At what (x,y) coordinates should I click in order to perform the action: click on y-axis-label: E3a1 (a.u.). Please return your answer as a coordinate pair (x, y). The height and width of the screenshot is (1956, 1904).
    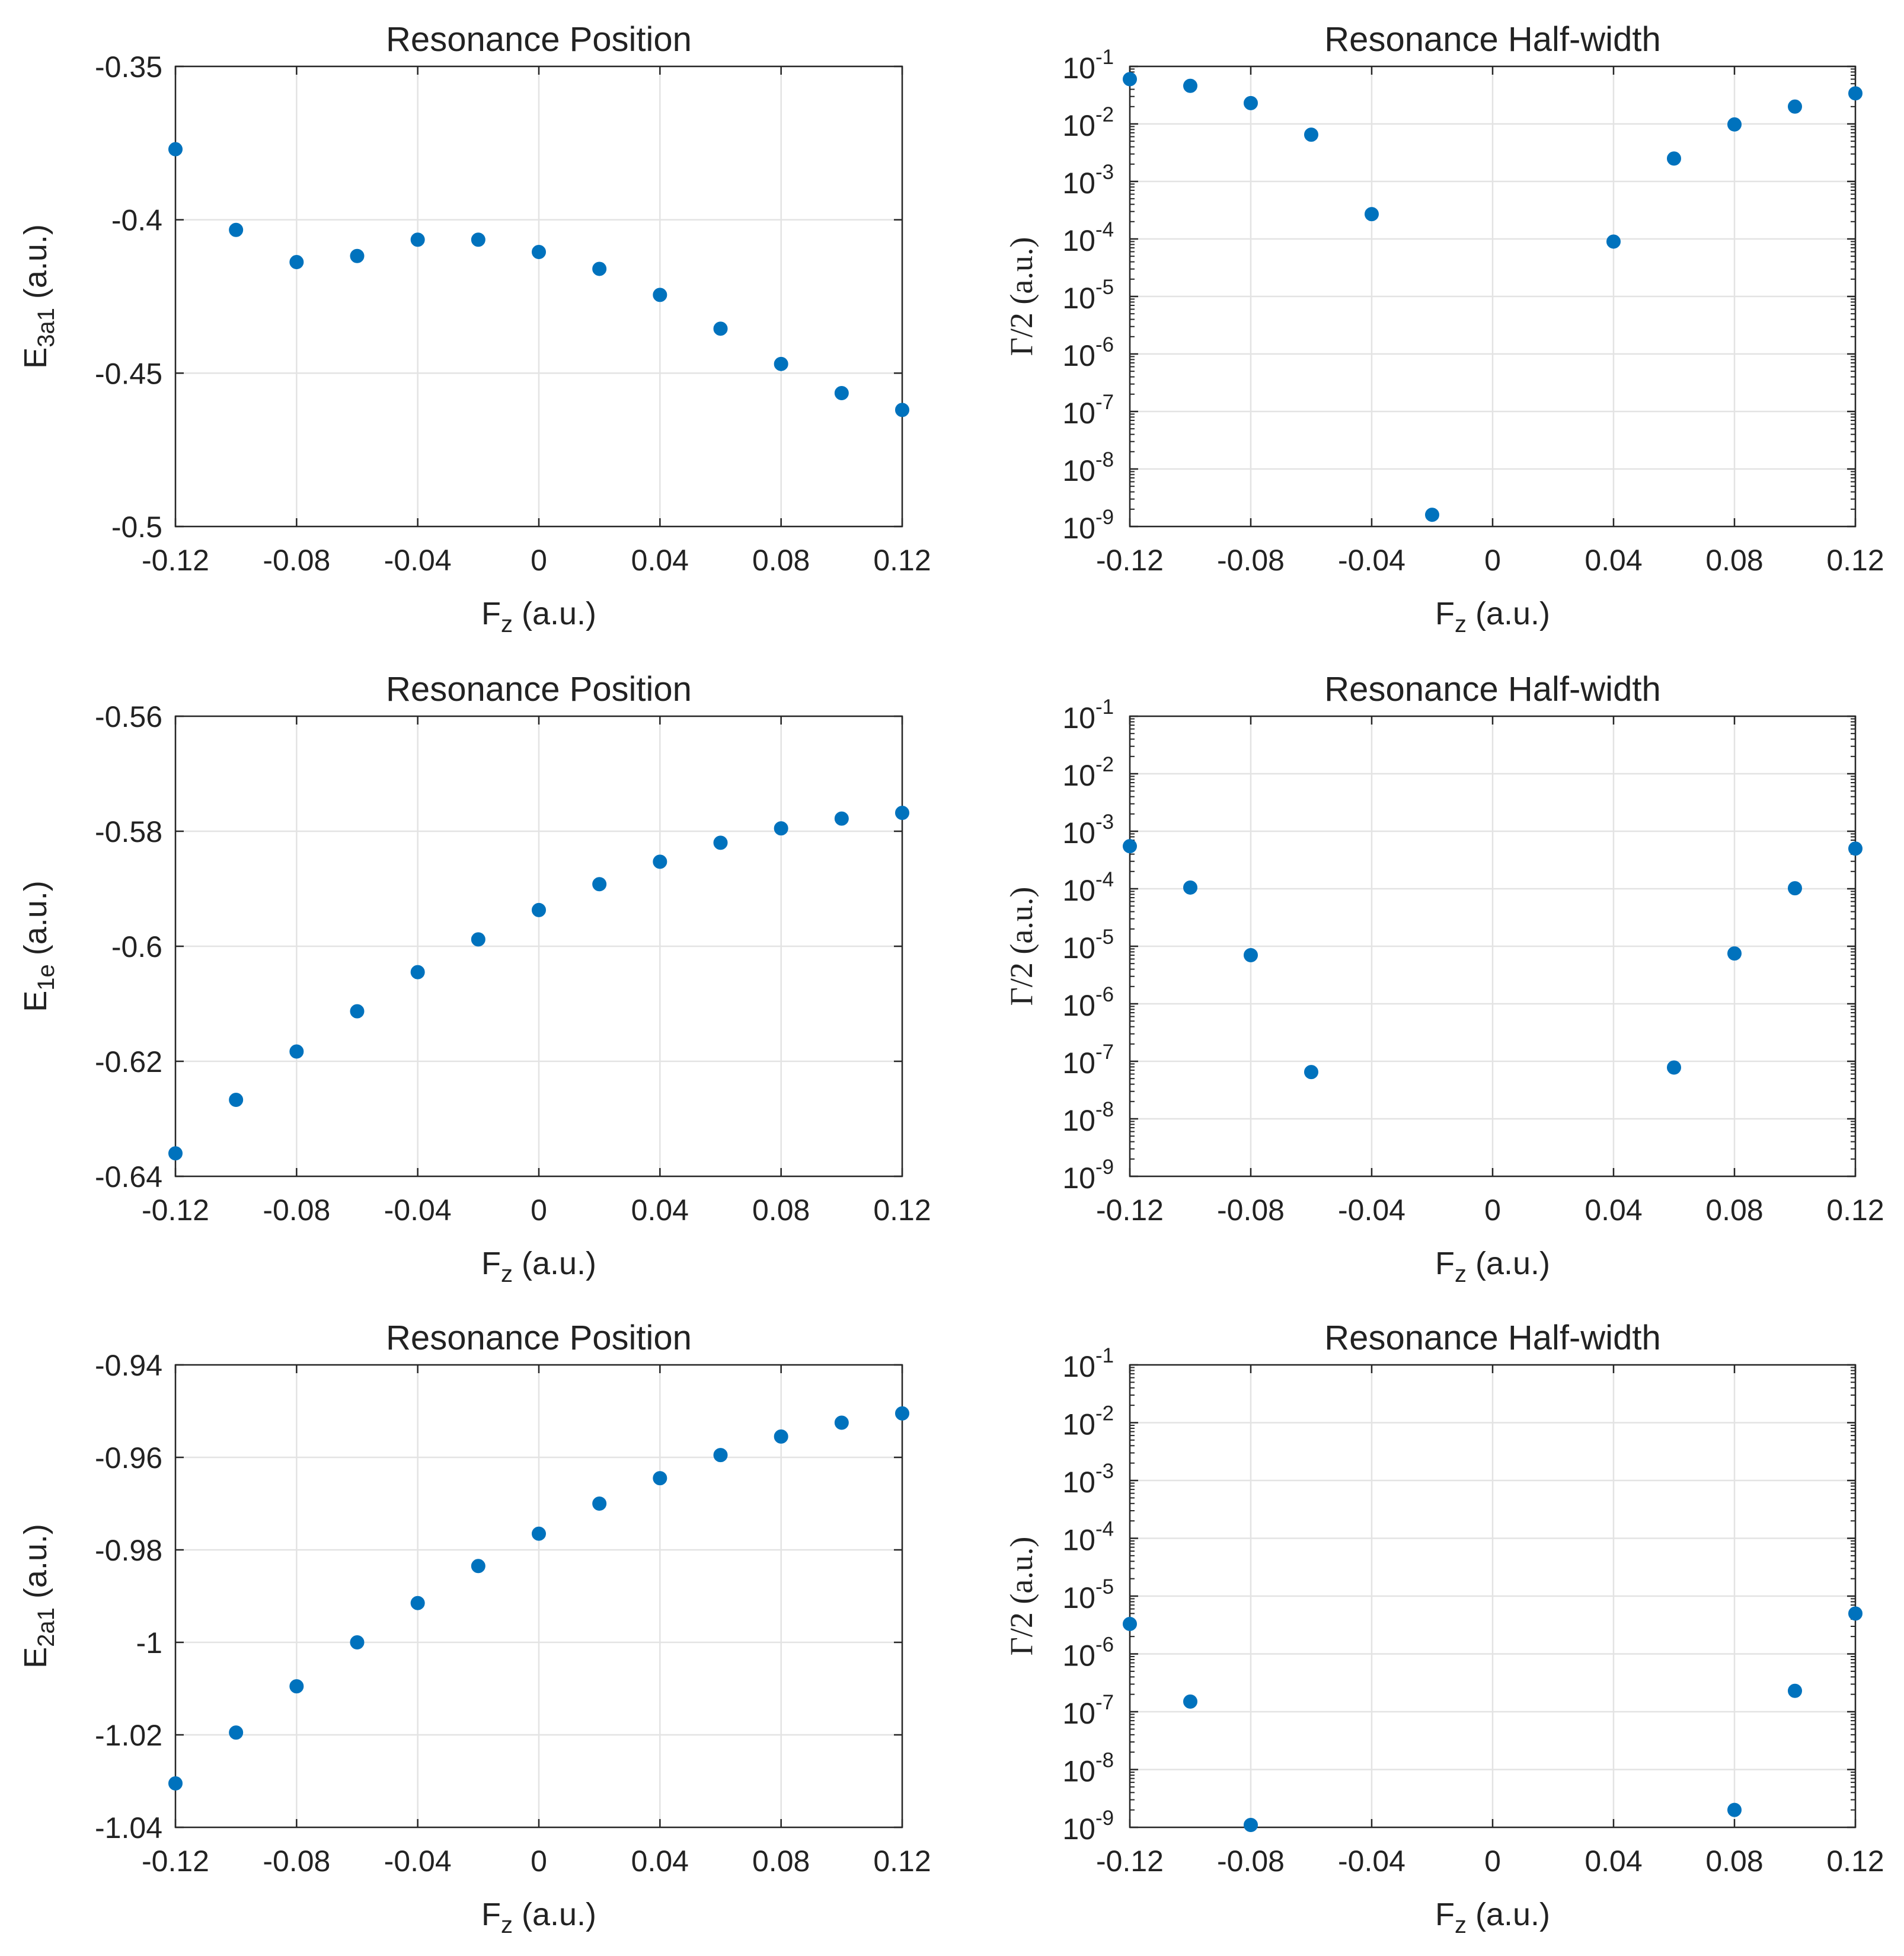
    Looking at the image, I should click on (39, 296).